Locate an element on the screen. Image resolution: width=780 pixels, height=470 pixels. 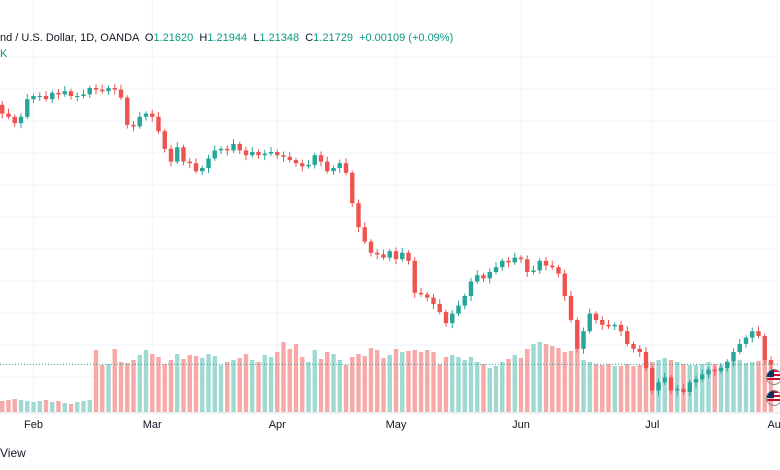
x-axis-tick-label: Apr is located at coordinates (277, 425).